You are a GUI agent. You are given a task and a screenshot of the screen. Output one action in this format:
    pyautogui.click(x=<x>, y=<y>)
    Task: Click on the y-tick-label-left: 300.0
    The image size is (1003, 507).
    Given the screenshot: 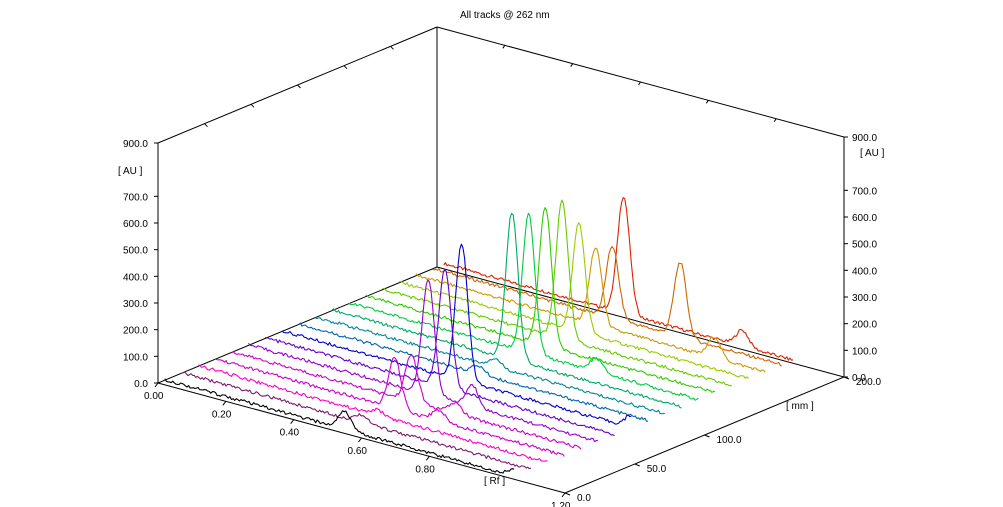 What is the action you would take?
    pyautogui.click(x=135, y=304)
    